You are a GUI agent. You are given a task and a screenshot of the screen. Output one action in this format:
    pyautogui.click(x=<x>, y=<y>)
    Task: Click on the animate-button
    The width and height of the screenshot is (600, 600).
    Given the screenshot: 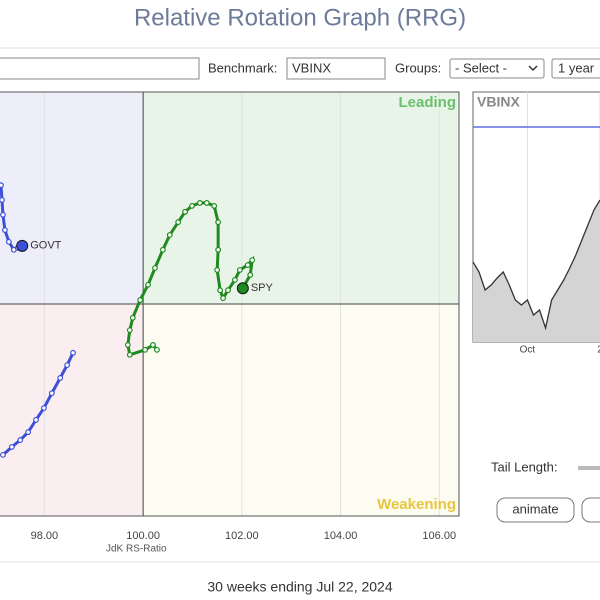 What is the action you would take?
    pyautogui.click(x=535, y=510)
    